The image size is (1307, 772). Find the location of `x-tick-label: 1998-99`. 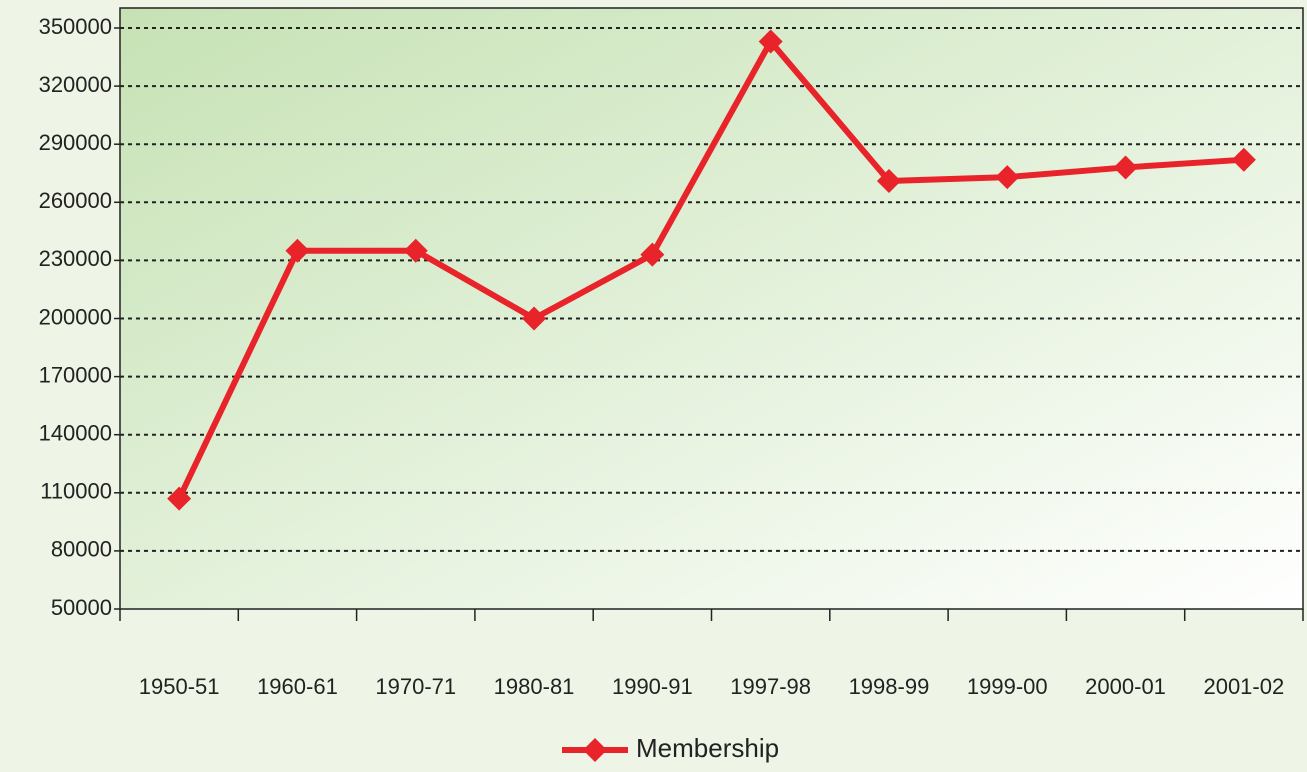

x-tick-label: 1998-99 is located at coordinates (889, 686).